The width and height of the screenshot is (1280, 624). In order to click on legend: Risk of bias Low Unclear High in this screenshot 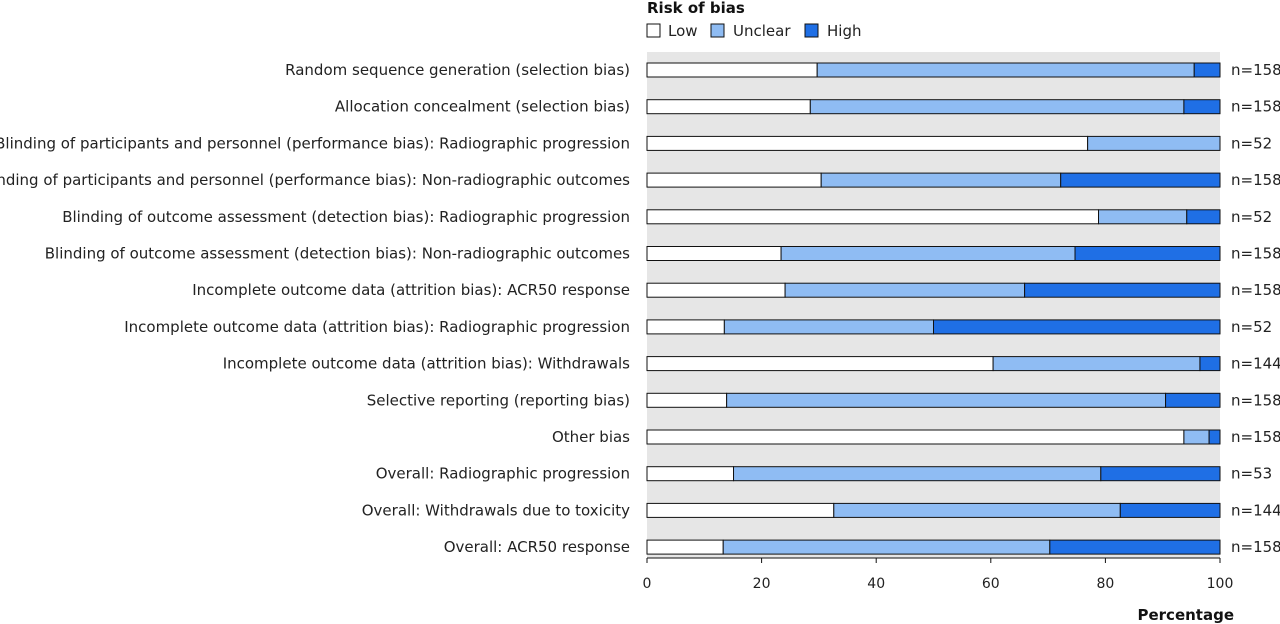, I will do `click(753, 20)`.